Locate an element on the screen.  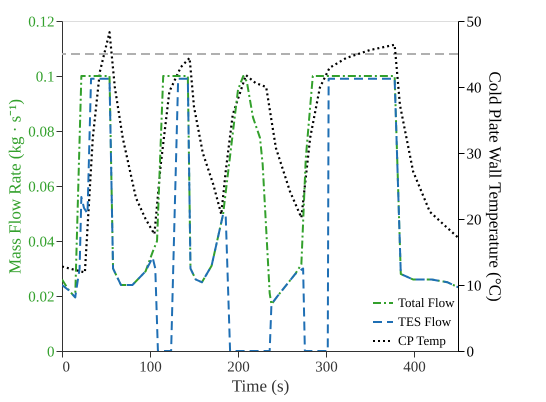
x-tick-label: 400 is located at coordinates (414, 368).